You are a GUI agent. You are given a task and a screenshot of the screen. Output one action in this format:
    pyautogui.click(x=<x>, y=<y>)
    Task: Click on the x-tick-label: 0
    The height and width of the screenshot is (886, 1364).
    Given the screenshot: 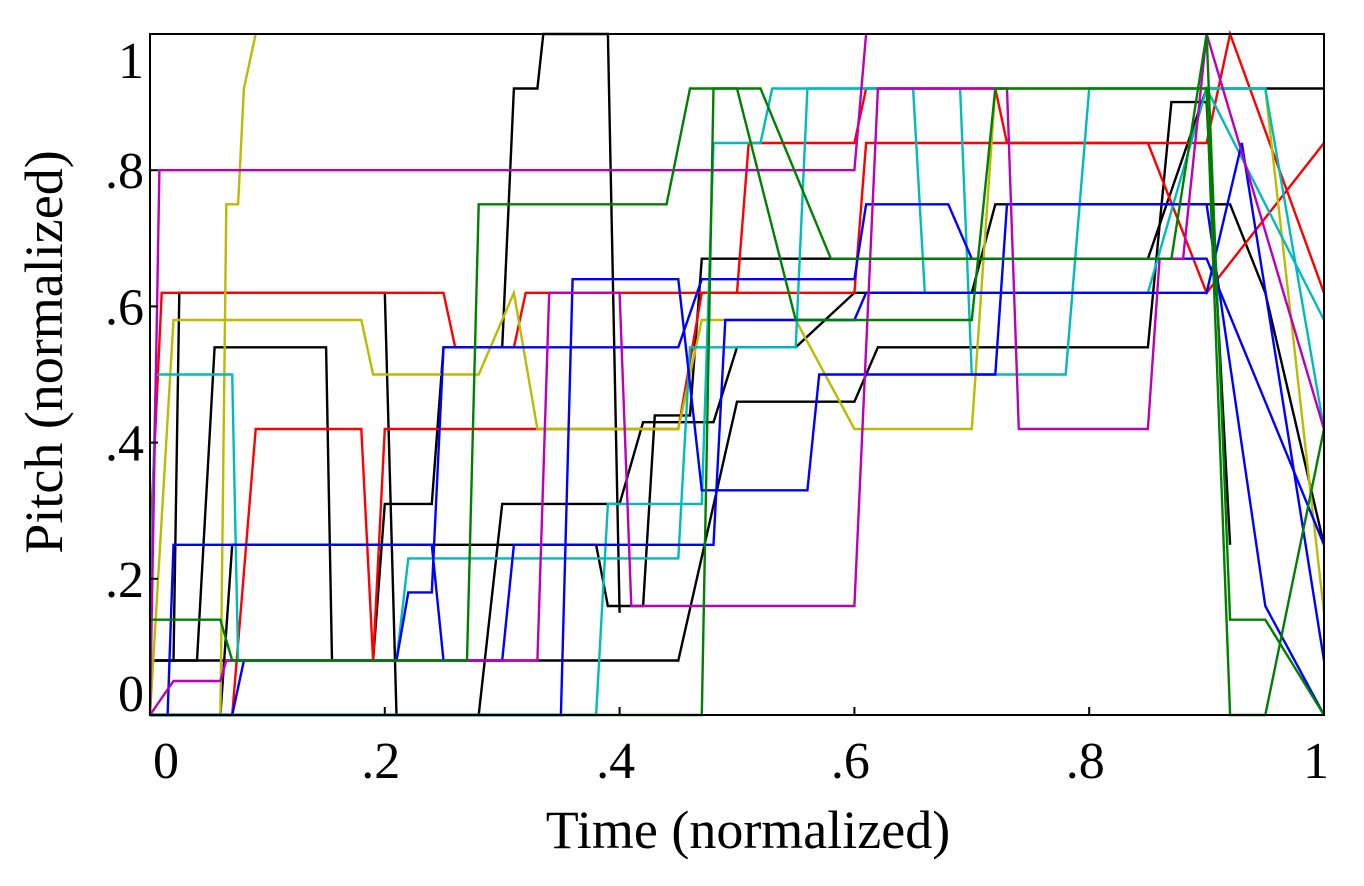 What is the action you would take?
    pyautogui.click(x=166, y=761)
    